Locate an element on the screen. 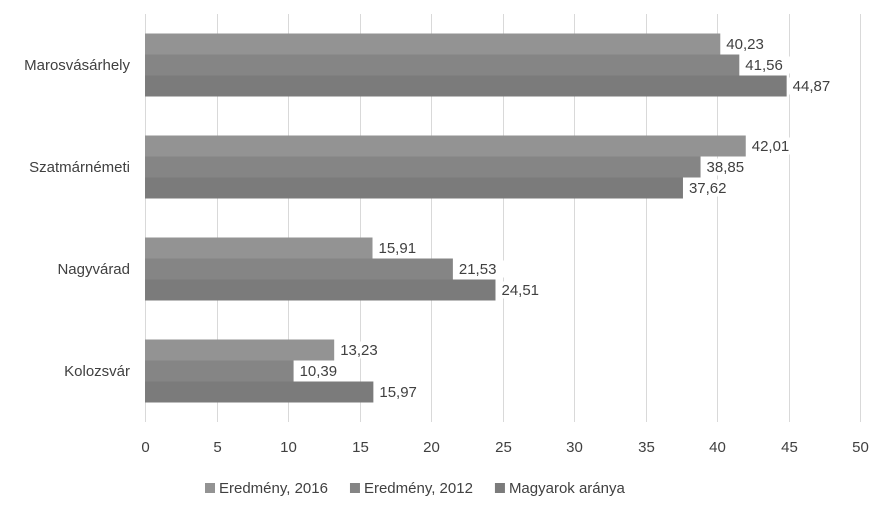 The width and height of the screenshot is (886, 511). x-tick-label: 25 is located at coordinates (503, 447).